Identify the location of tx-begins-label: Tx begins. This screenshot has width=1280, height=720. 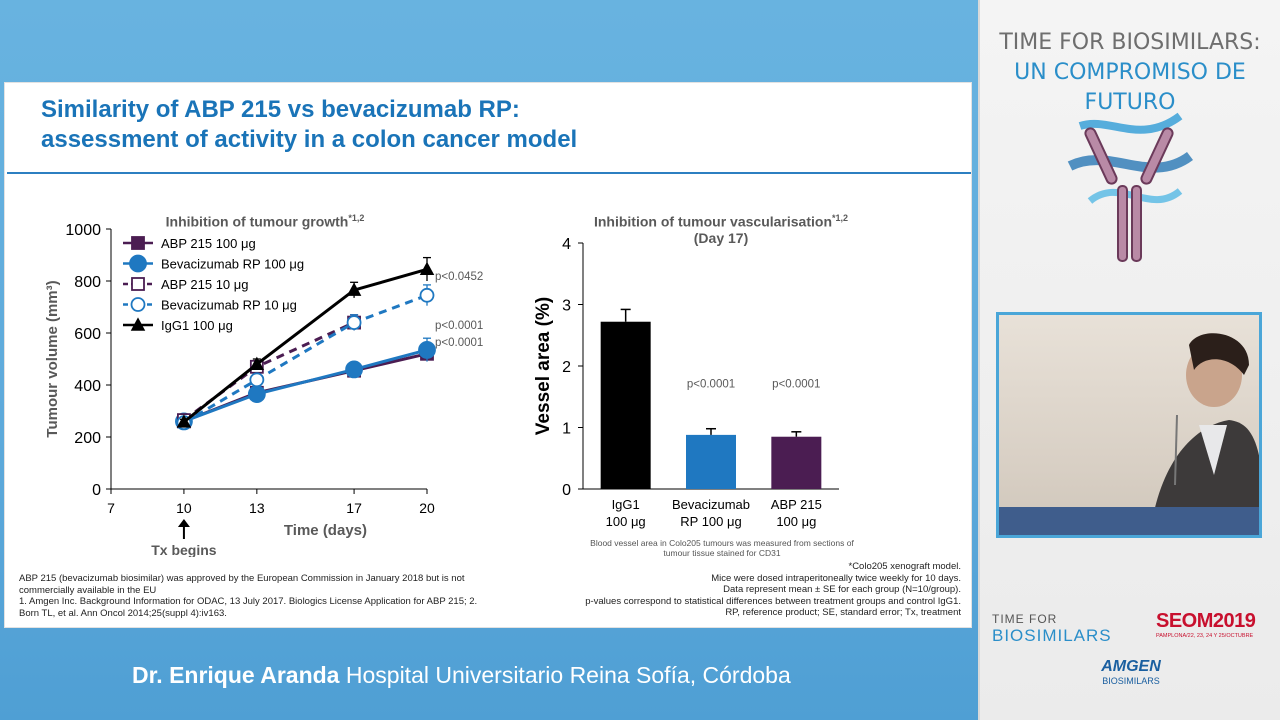
(184, 549).